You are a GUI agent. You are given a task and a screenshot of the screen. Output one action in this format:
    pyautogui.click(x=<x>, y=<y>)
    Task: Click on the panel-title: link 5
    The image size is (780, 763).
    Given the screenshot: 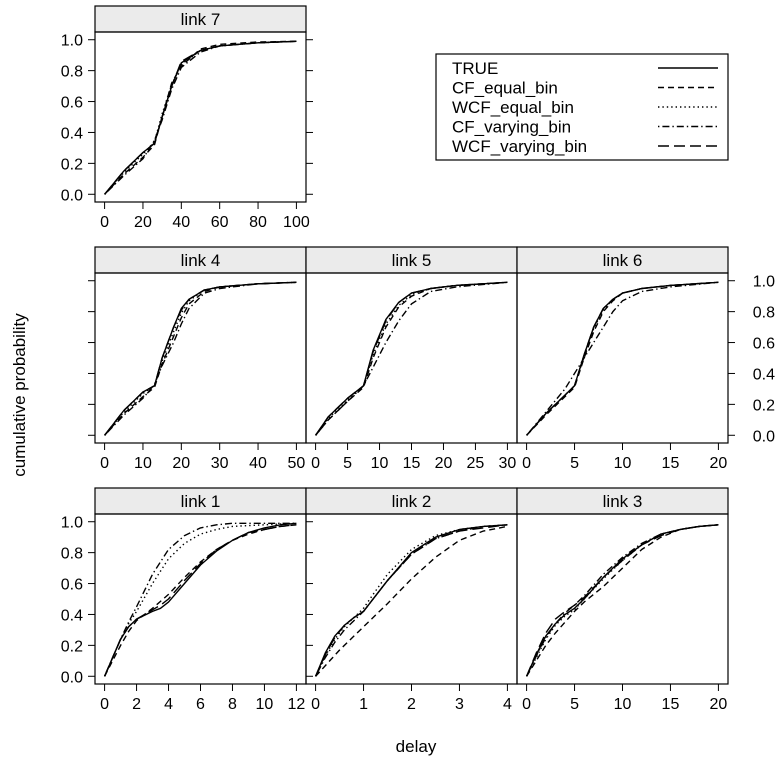 What is the action you would take?
    pyautogui.click(x=412, y=260)
    